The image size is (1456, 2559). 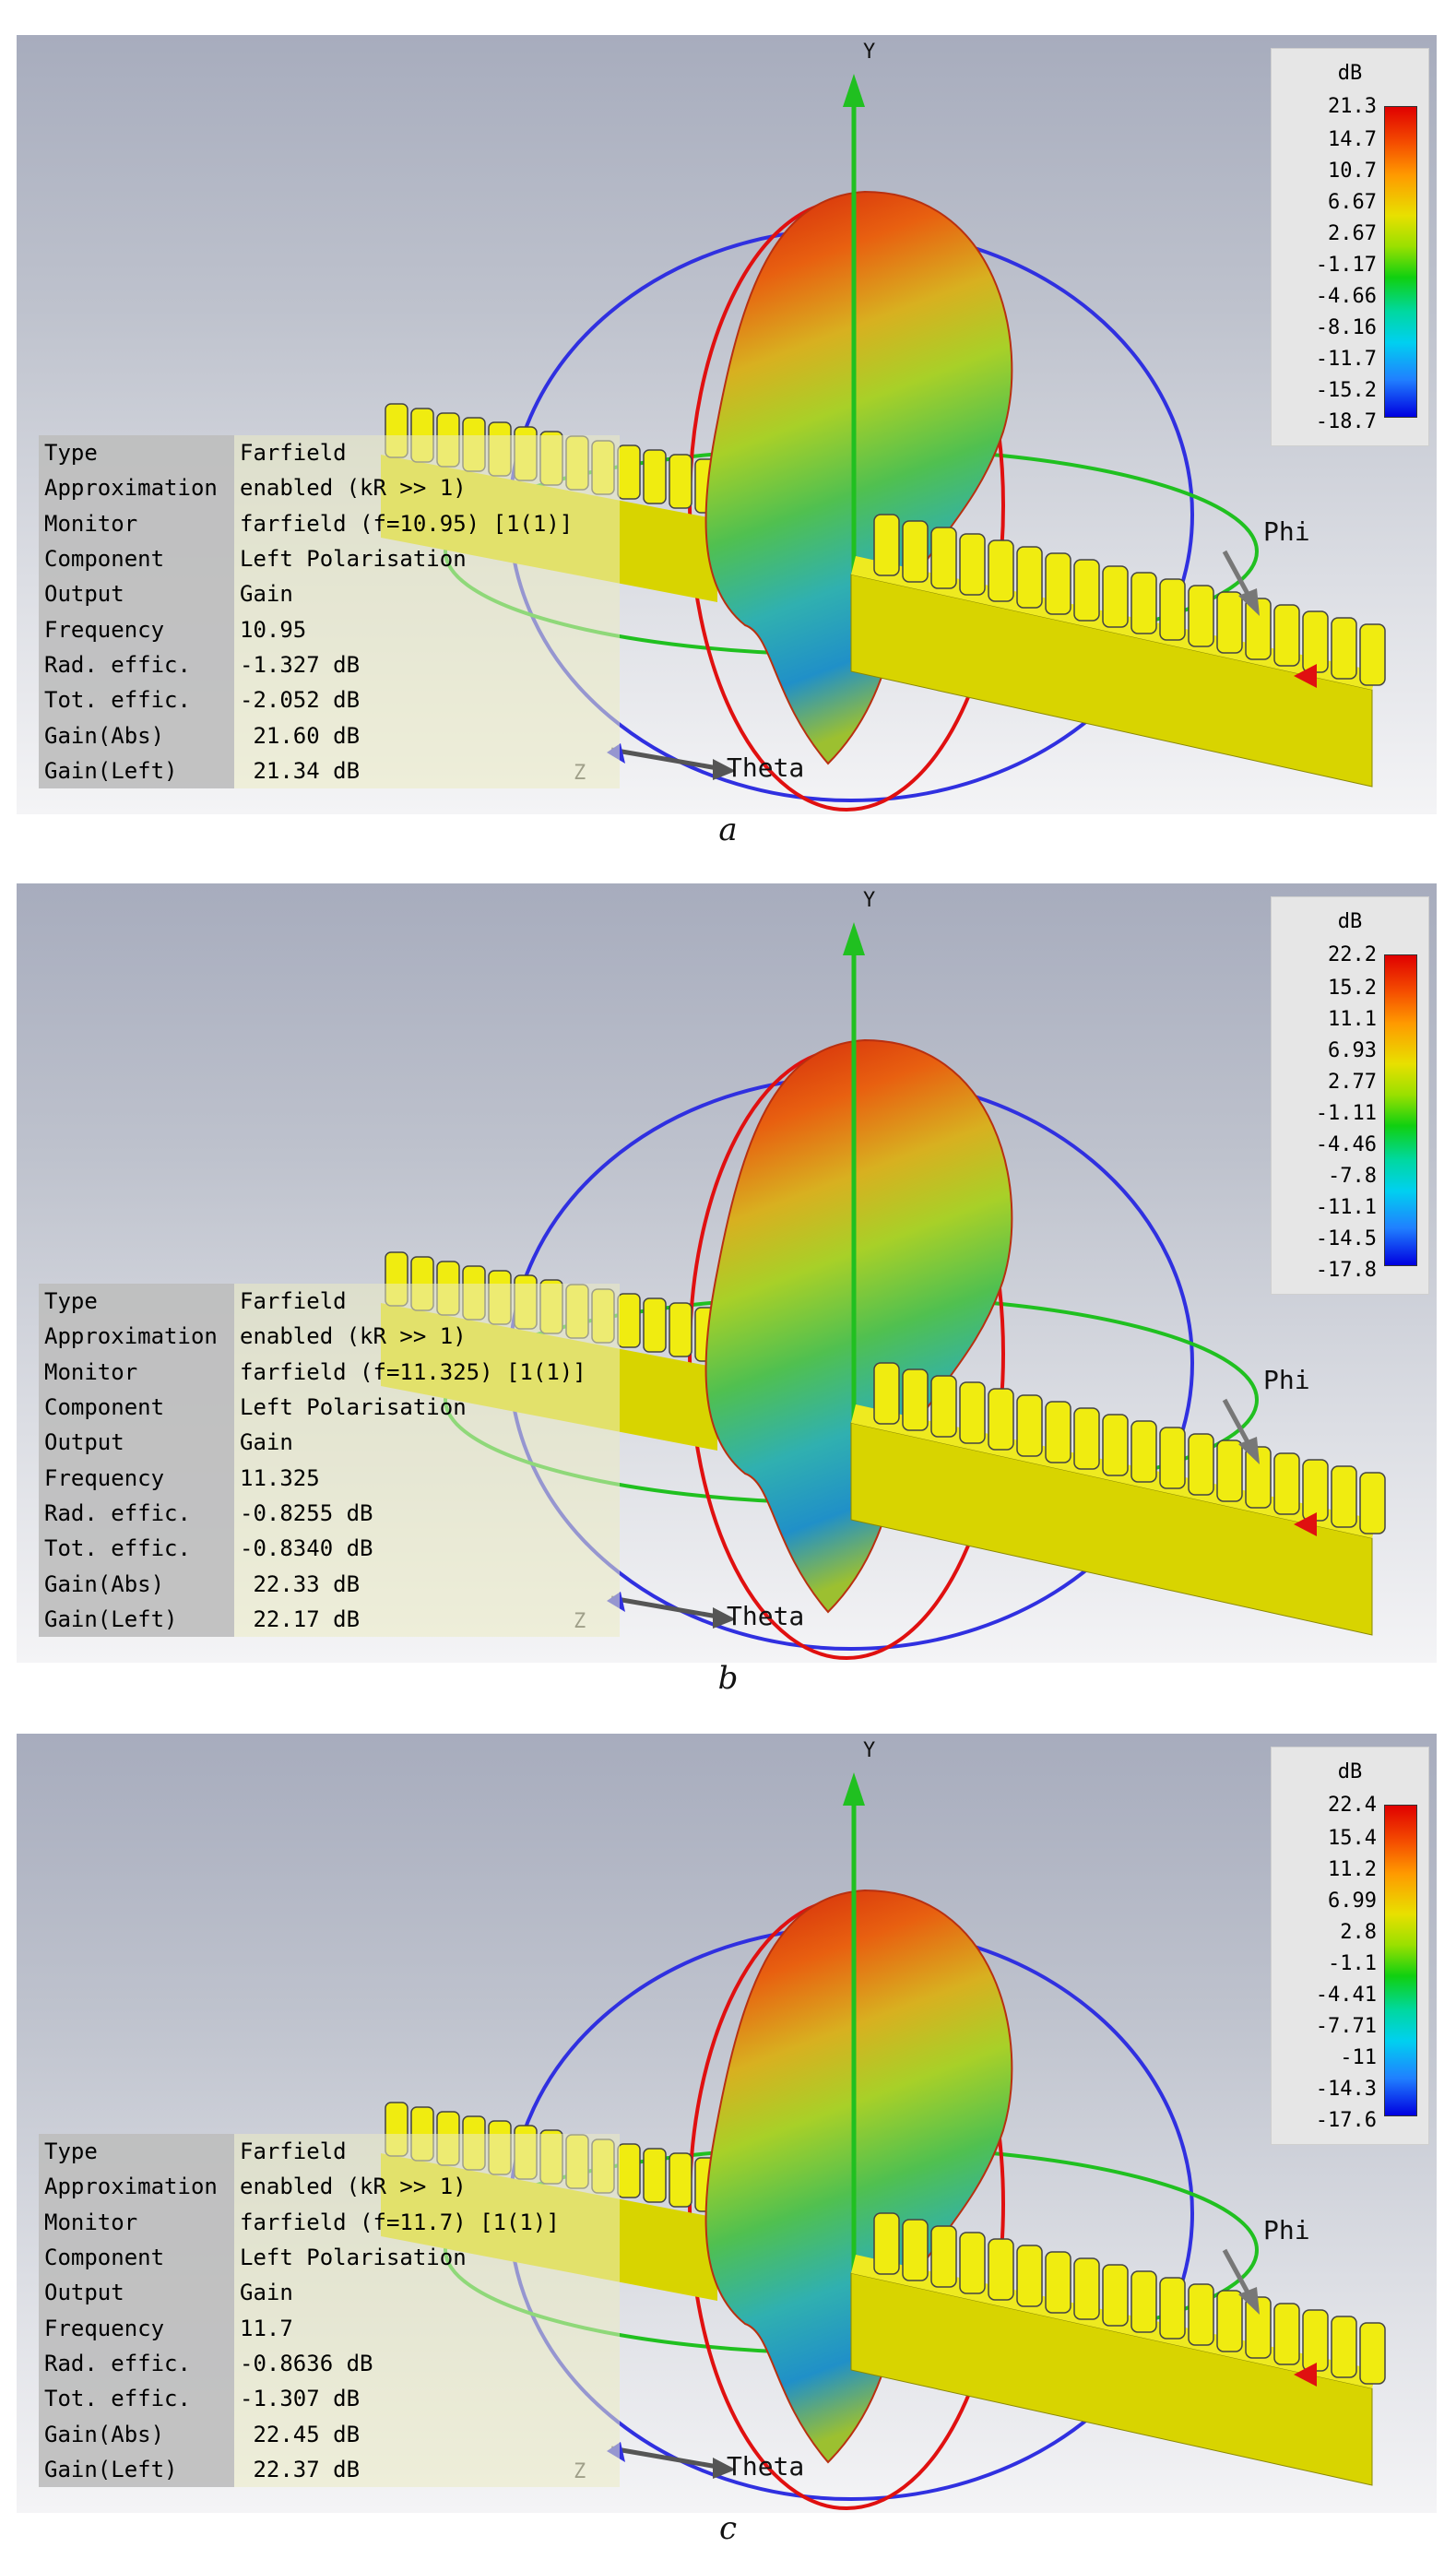 What do you see at coordinates (1352, 1051) in the screenshot?
I see `legend-tick-label: 6.93` at bounding box center [1352, 1051].